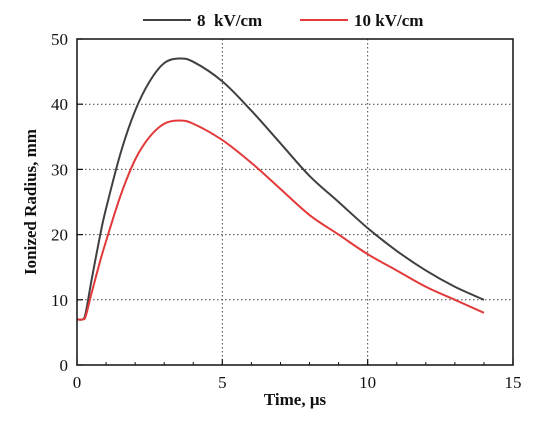 The width and height of the screenshot is (550, 421). I want to click on y-tick-label: 0, so click(64, 365).